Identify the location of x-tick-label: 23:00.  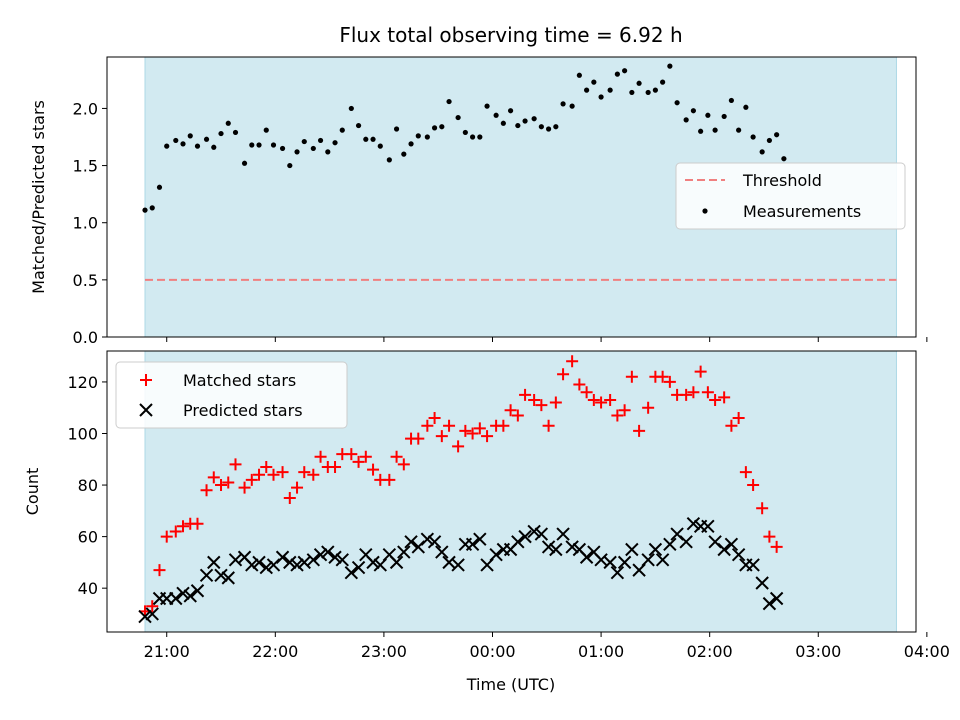
(384, 651).